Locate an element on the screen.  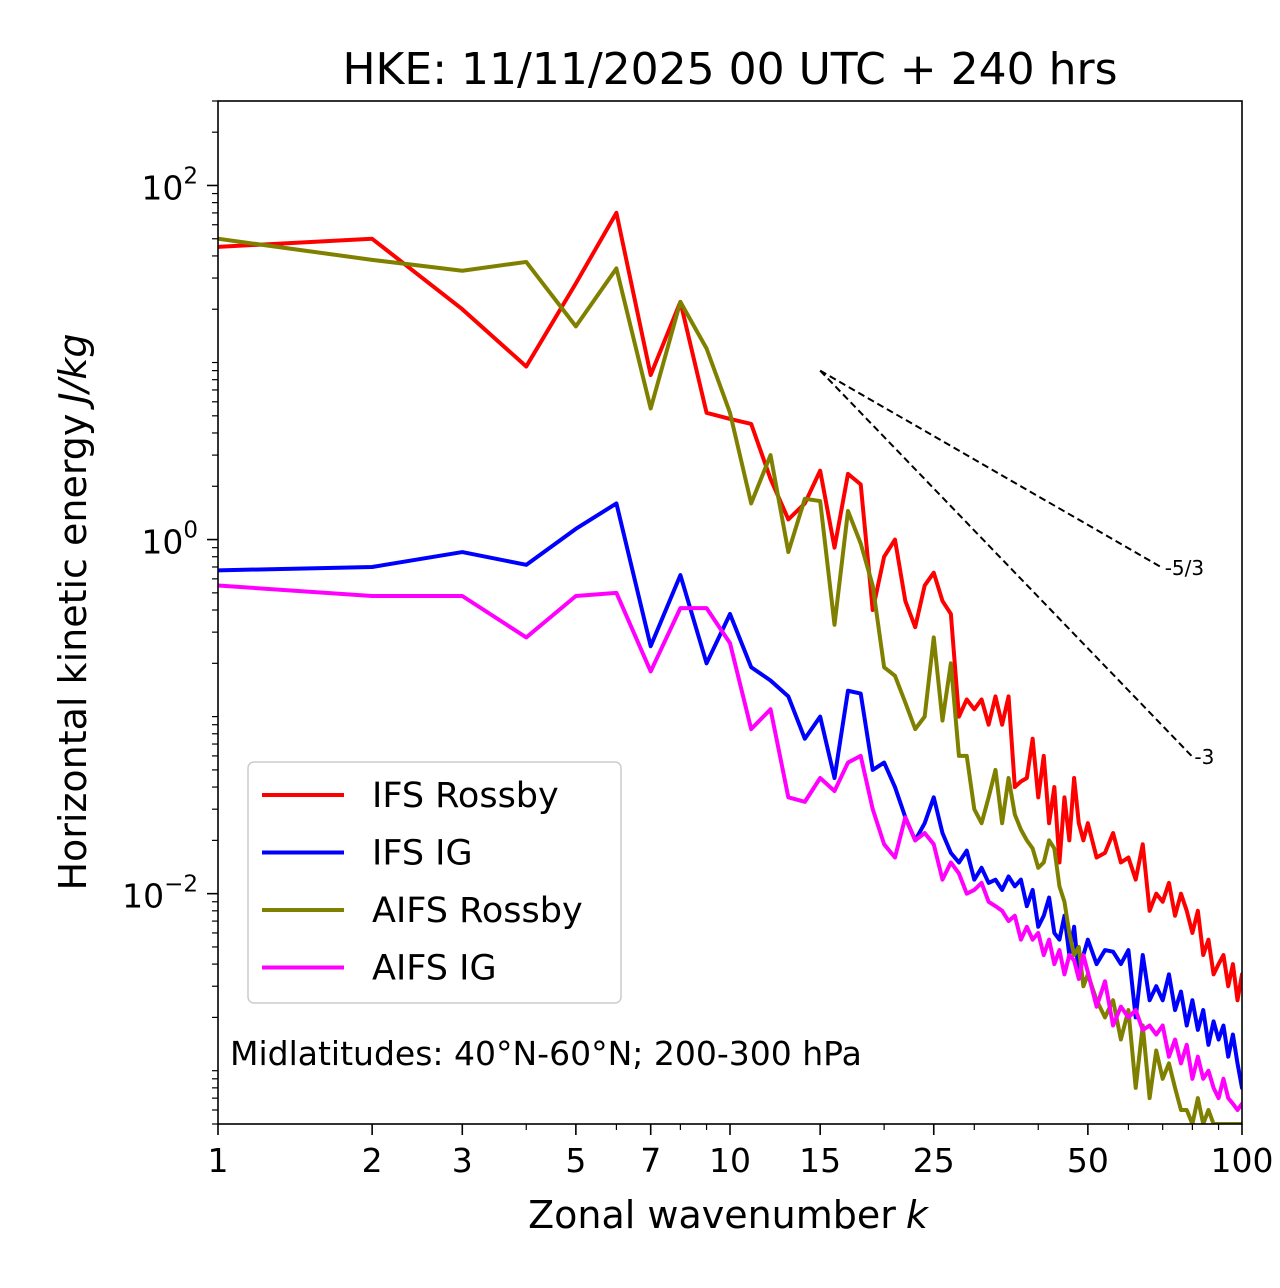
y-axis-label-text: Horizontal kinetic energy is located at coordinates (73, 652).